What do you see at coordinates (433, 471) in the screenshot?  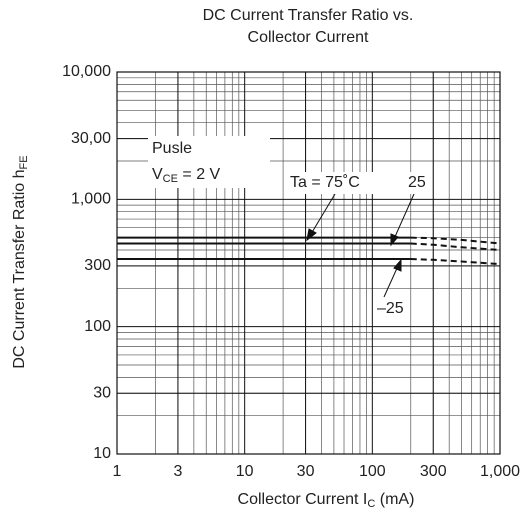 I see `x-tick-label: 300` at bounding box center [433, 471].